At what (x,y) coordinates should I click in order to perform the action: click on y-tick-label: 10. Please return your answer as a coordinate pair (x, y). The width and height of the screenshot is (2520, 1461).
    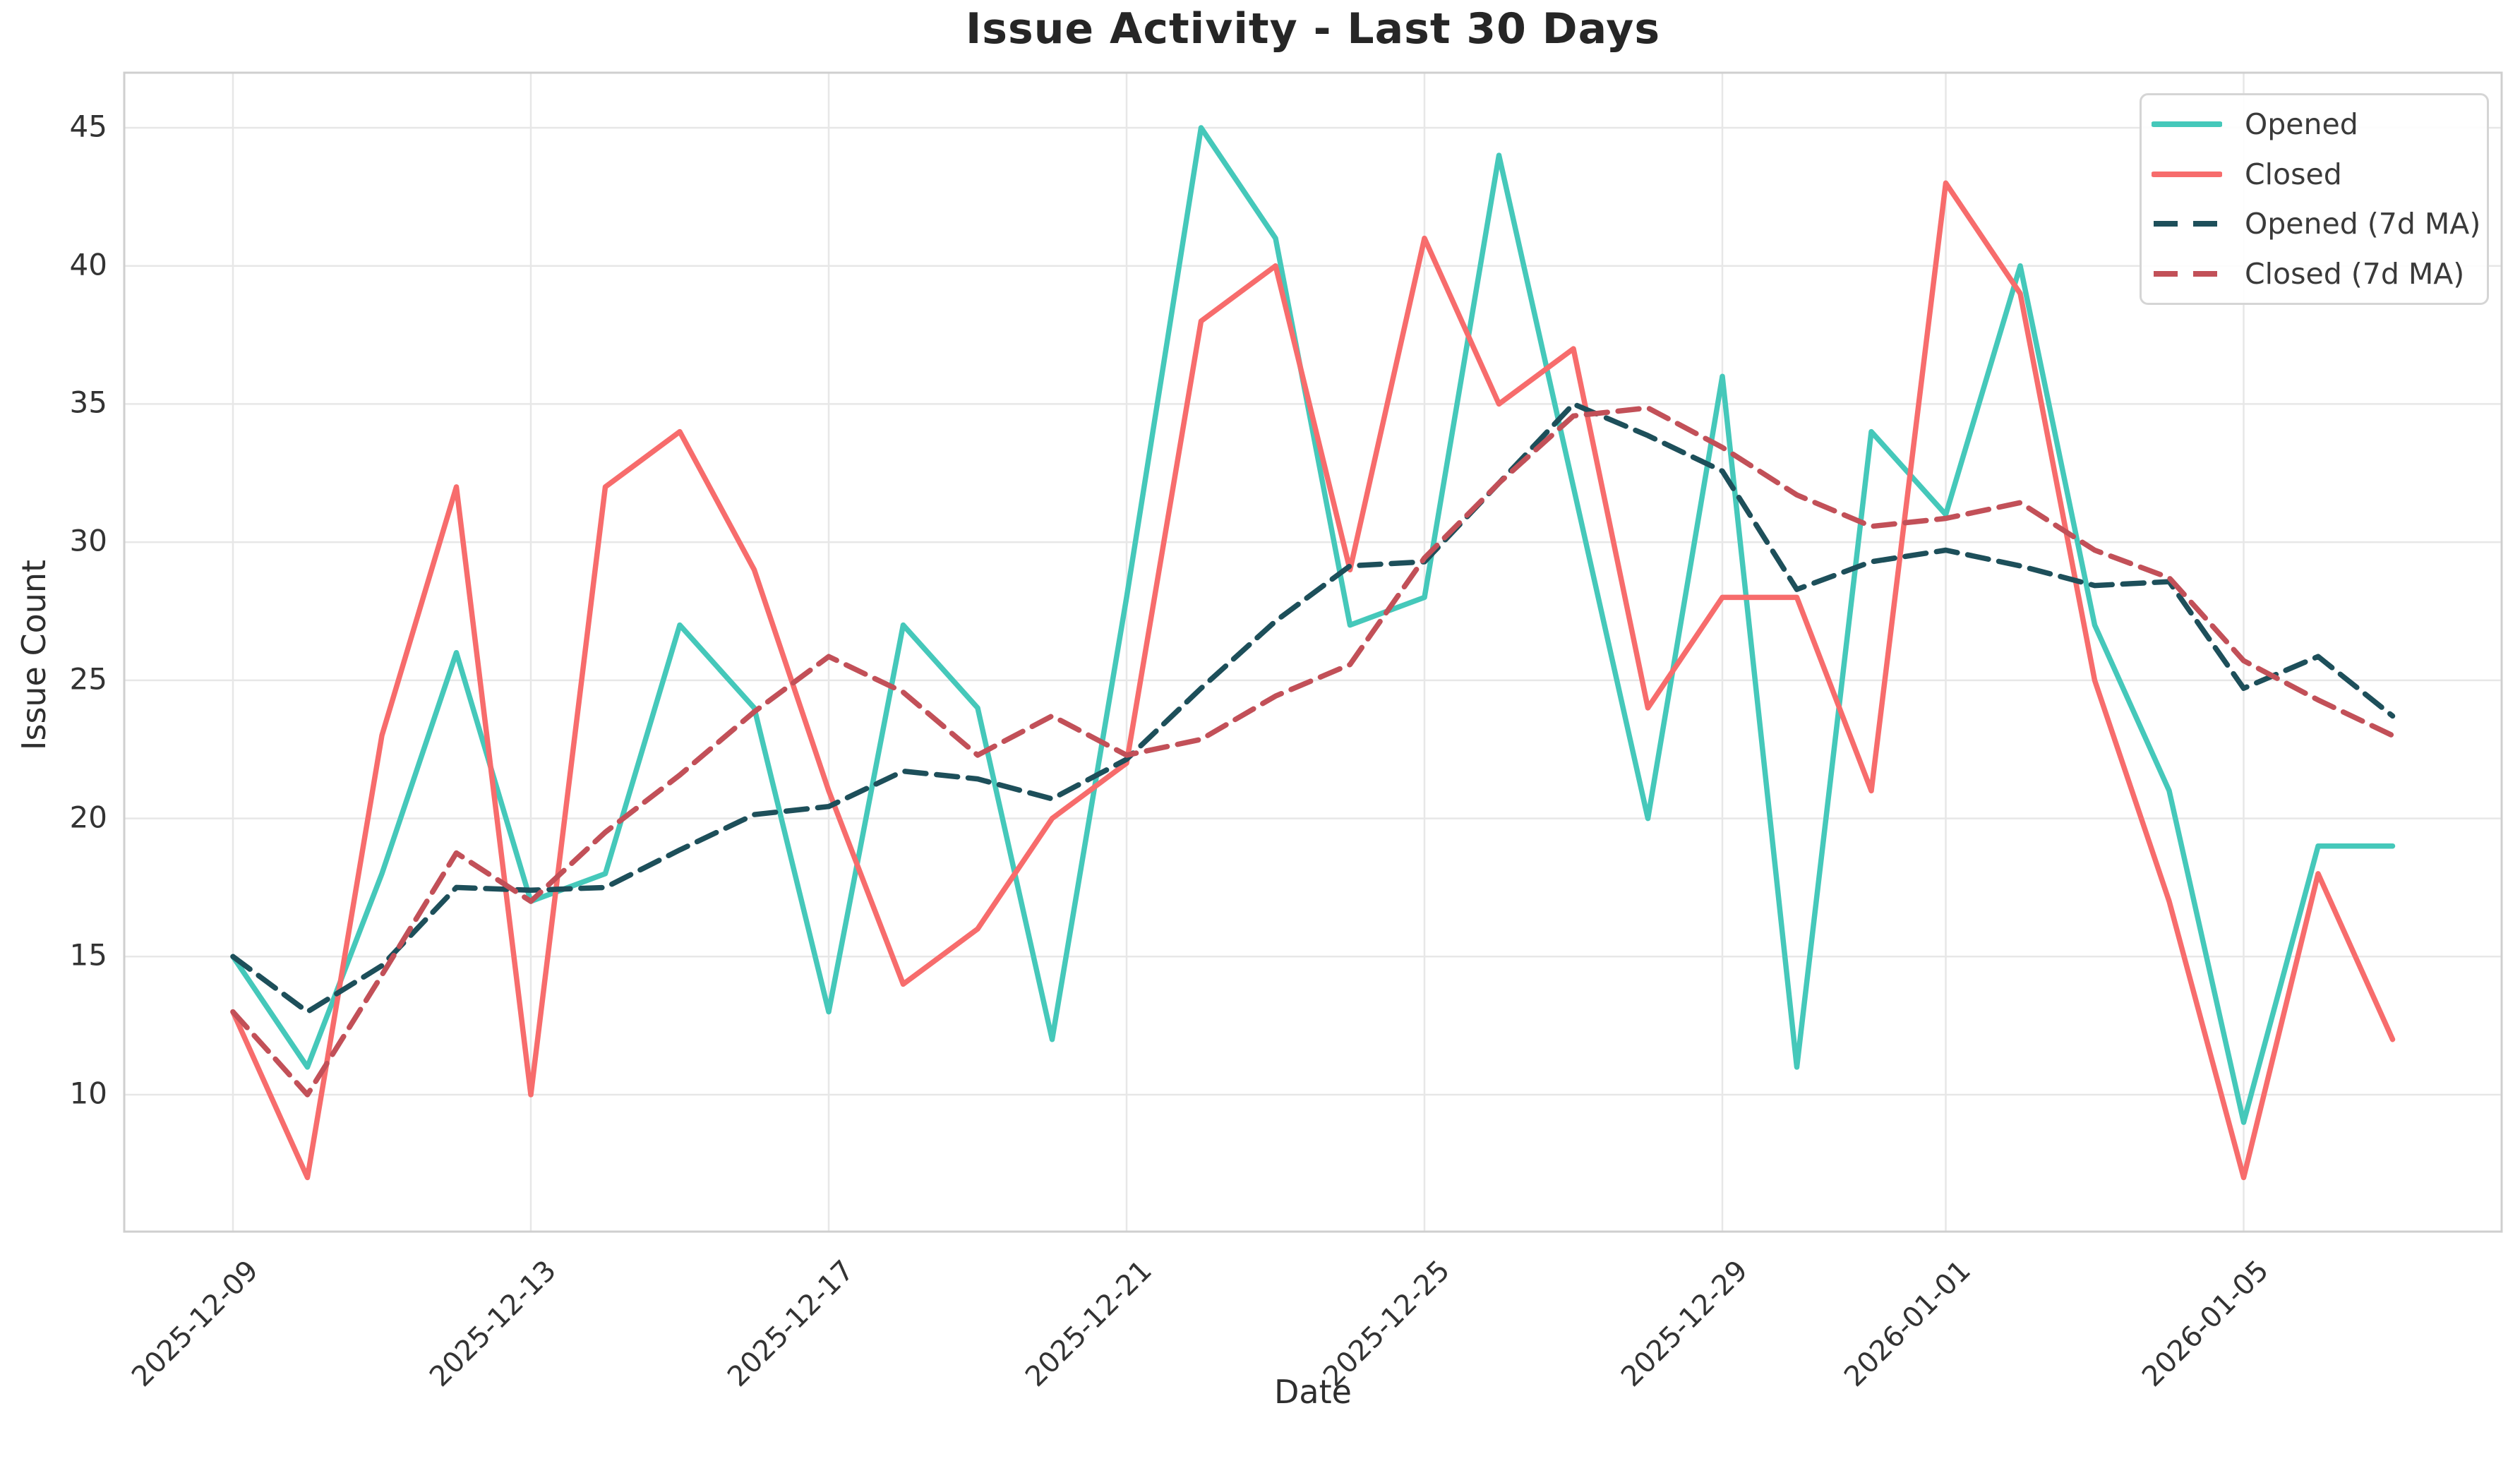
    Looking at the image, I should click on (88, 1093).